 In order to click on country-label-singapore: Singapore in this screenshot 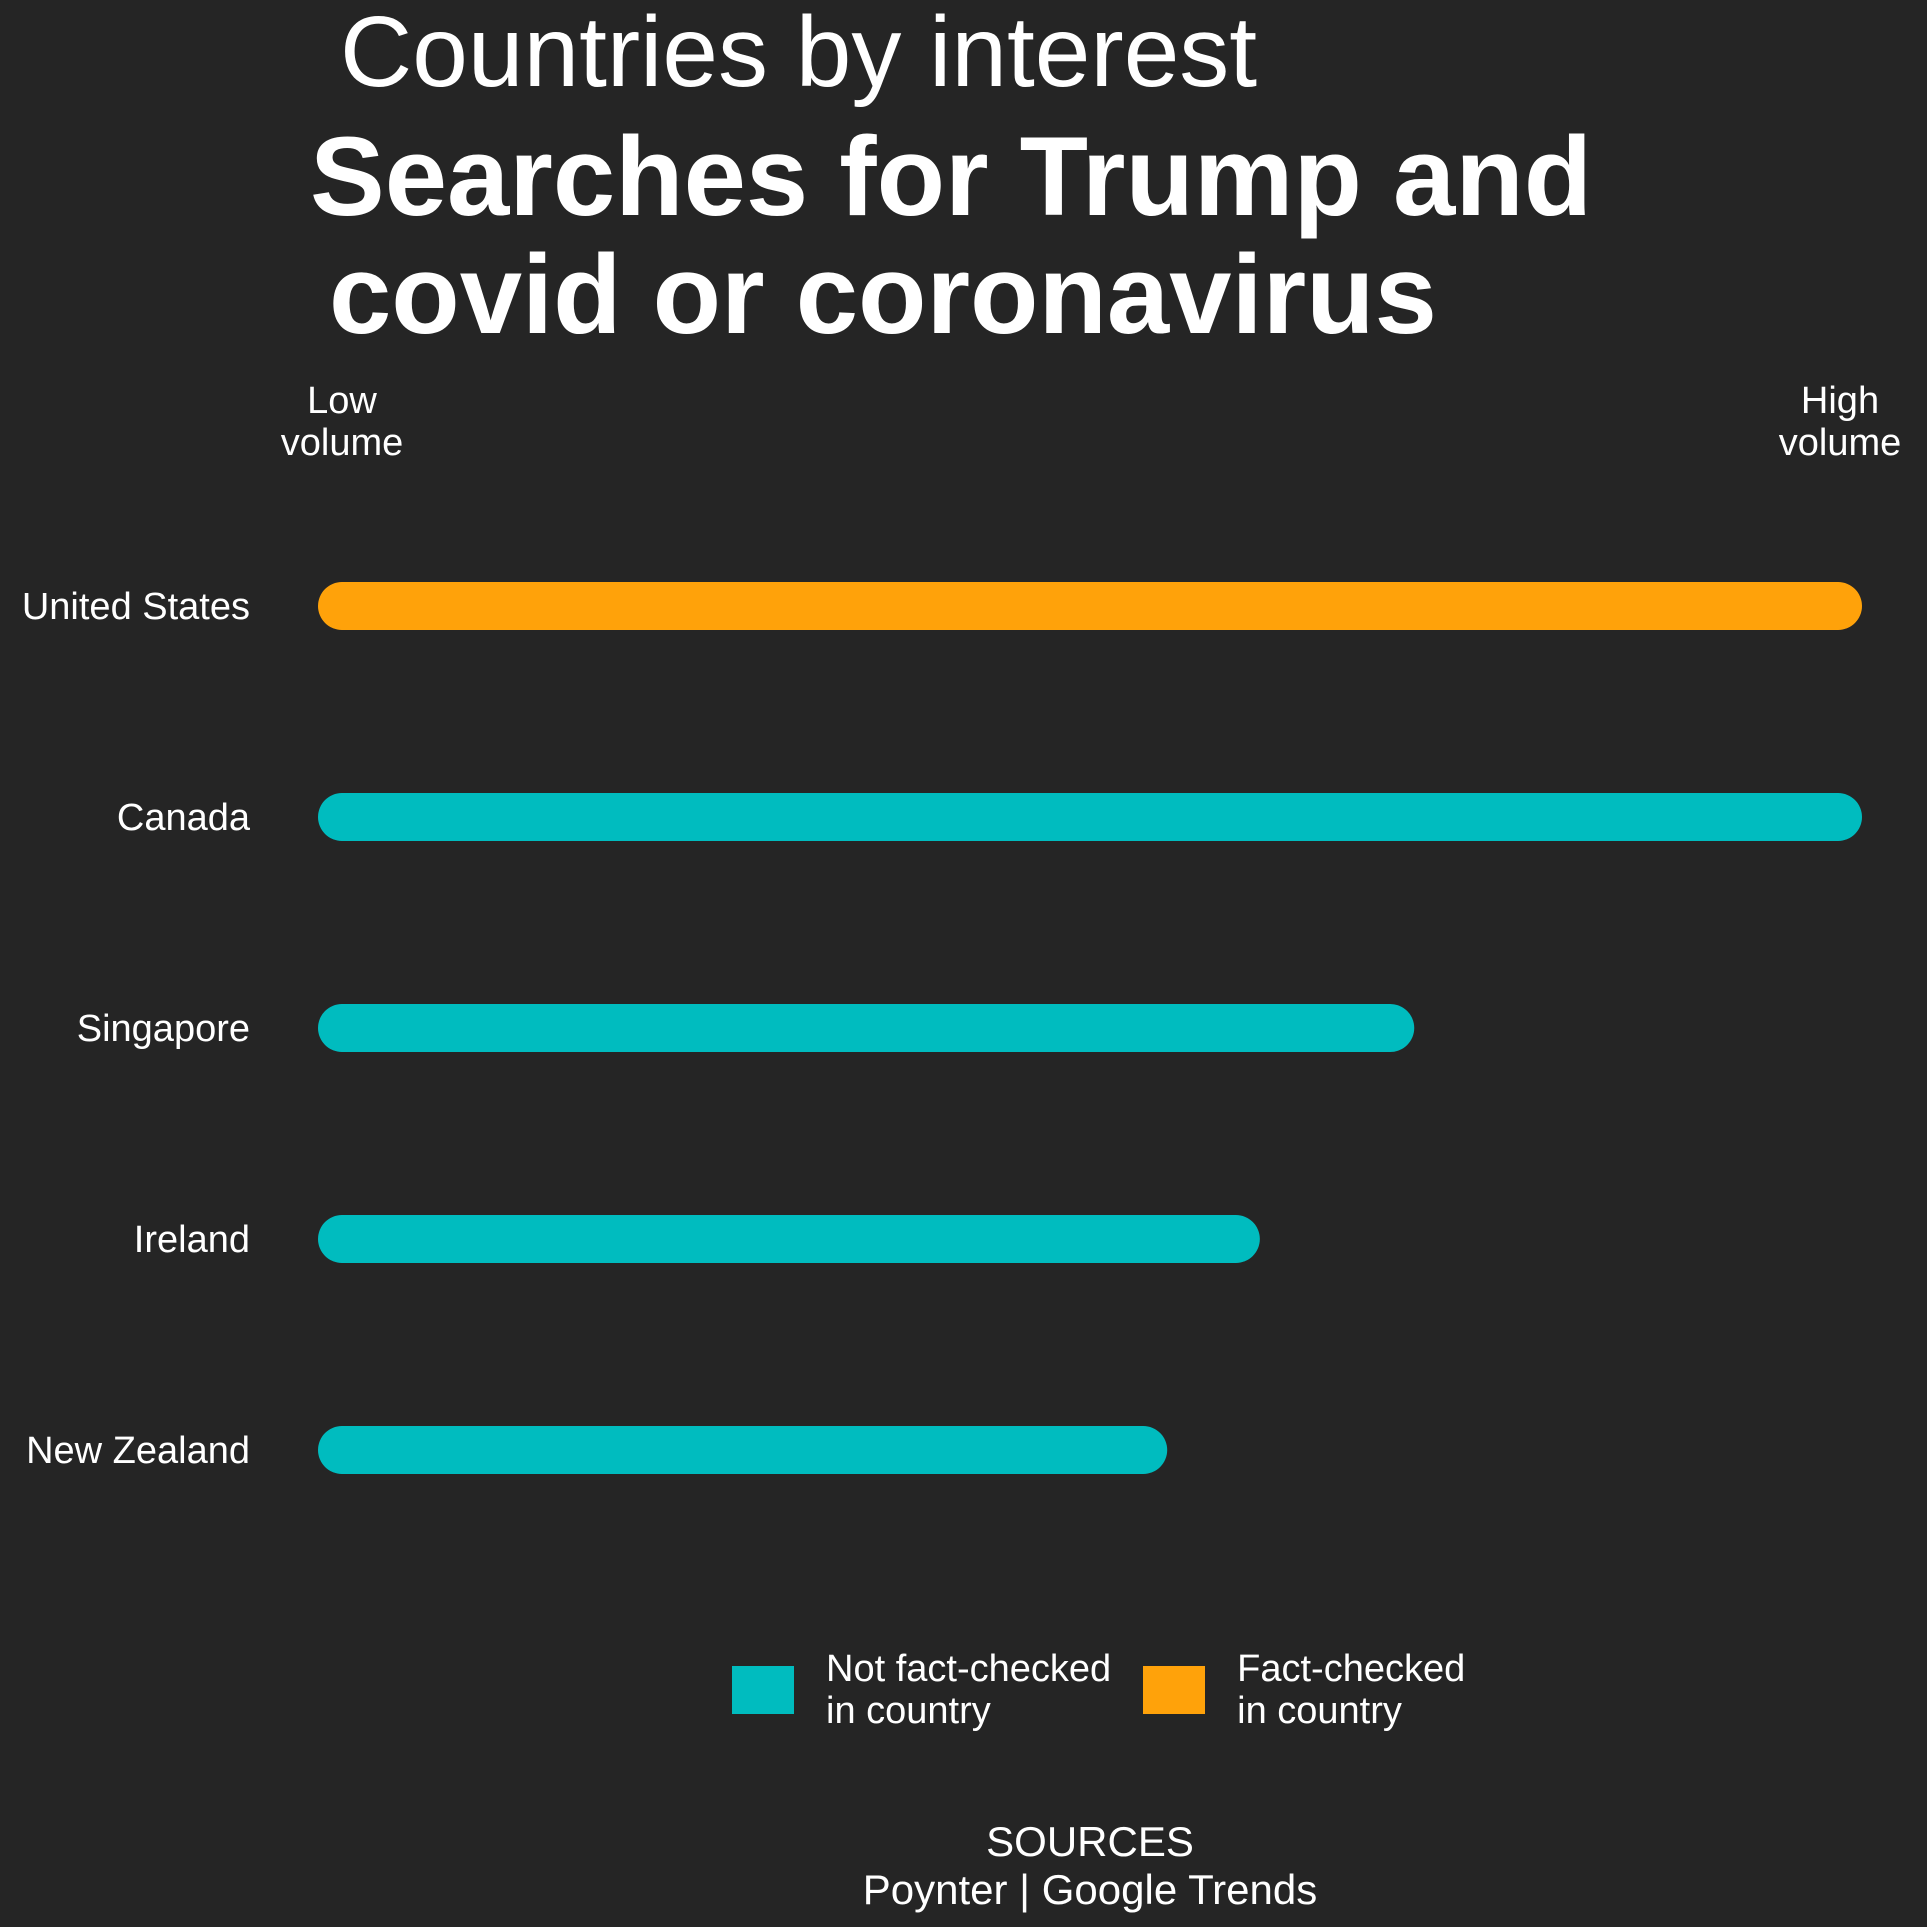, I will do `click(163, 1029)`.